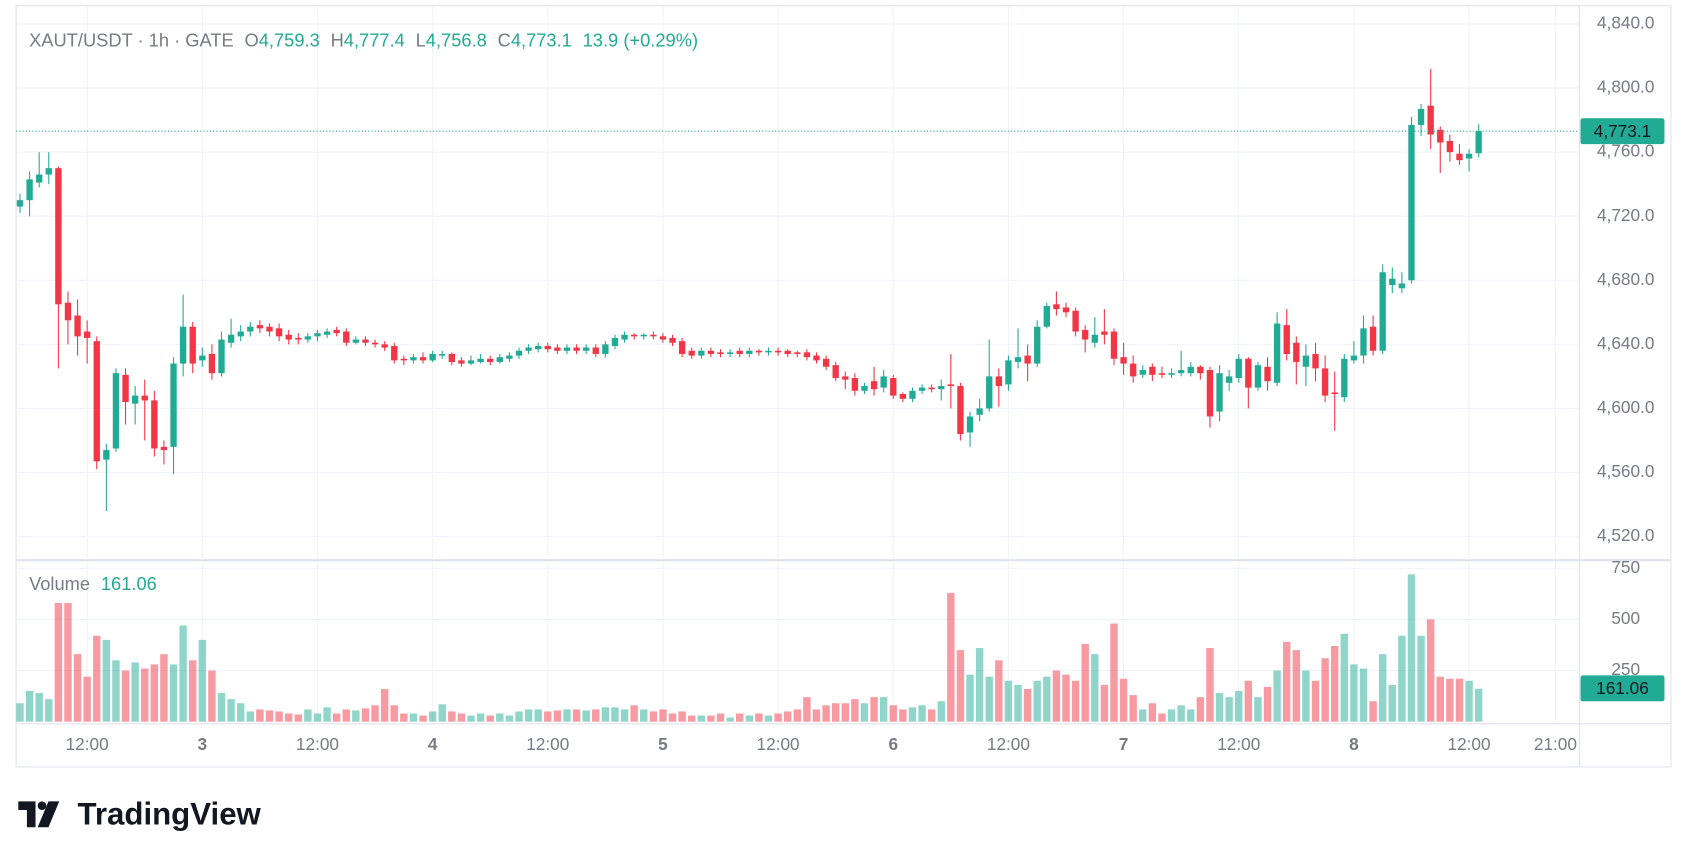  What do you see at coordinates (170, 814) in the screenshot?
I see `brand-name: TradingView` at bounding box center [170, 814].